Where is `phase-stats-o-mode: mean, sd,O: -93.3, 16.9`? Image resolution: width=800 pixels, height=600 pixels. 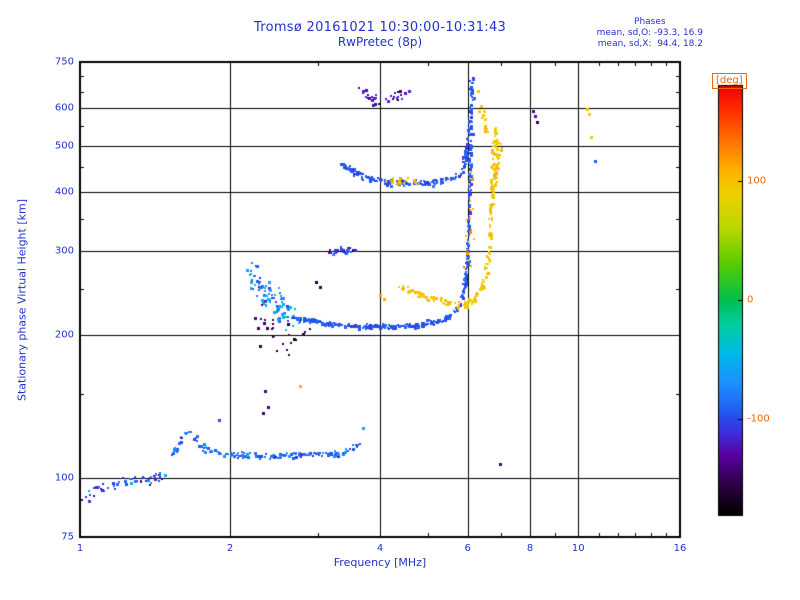
phase-stats-o-mode: mean, sd,O: -93.3, 16.9 is located at coordinates (649, 33).